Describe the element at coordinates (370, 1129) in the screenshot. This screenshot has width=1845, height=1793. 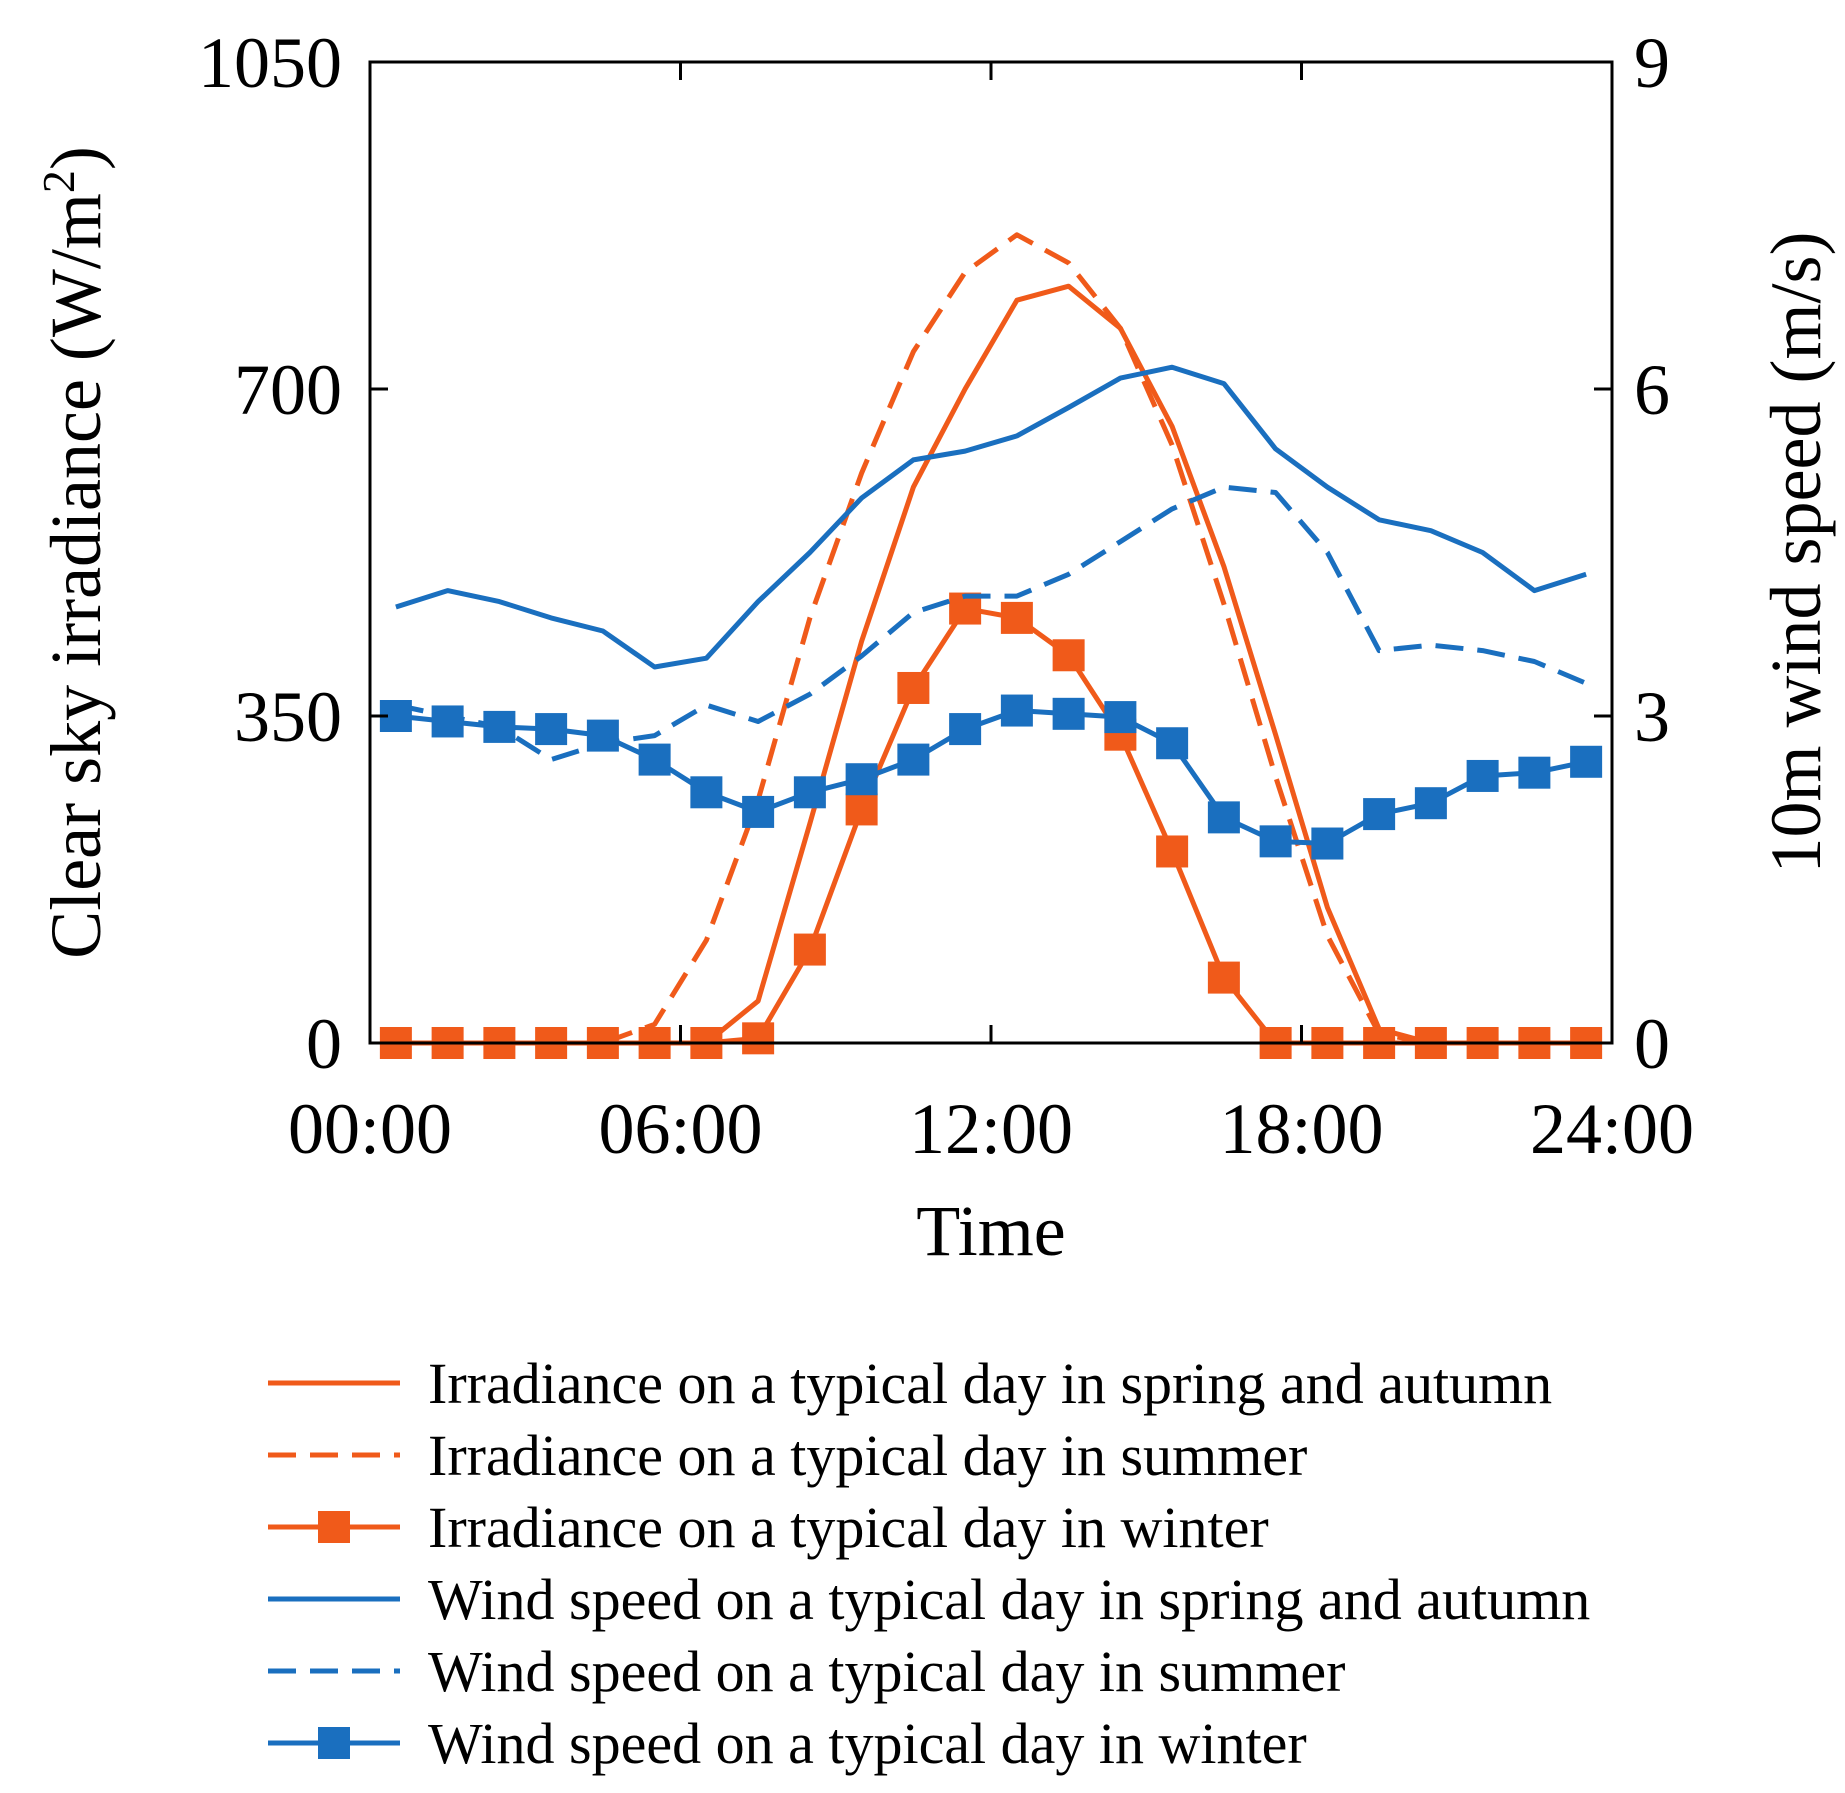
I see `x-tick-label: 00:00` at that location.